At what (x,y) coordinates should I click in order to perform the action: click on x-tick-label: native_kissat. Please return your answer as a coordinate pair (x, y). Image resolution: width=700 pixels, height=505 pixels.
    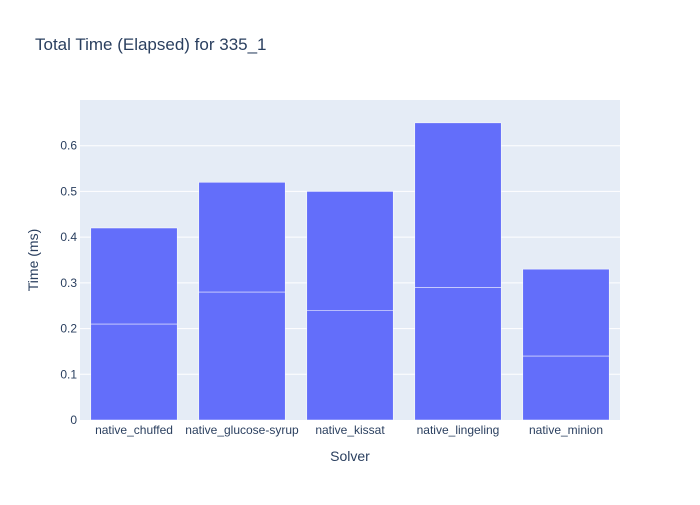
    Looking at the image, I should click on (350, 430).